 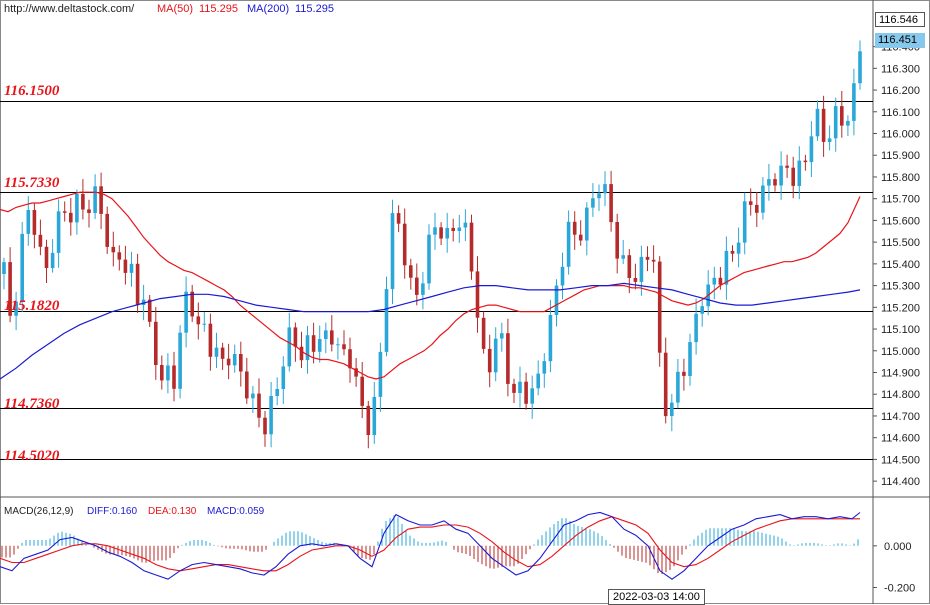 I want to click on high-price-tag: 116.546, so click(x=900, y=19).